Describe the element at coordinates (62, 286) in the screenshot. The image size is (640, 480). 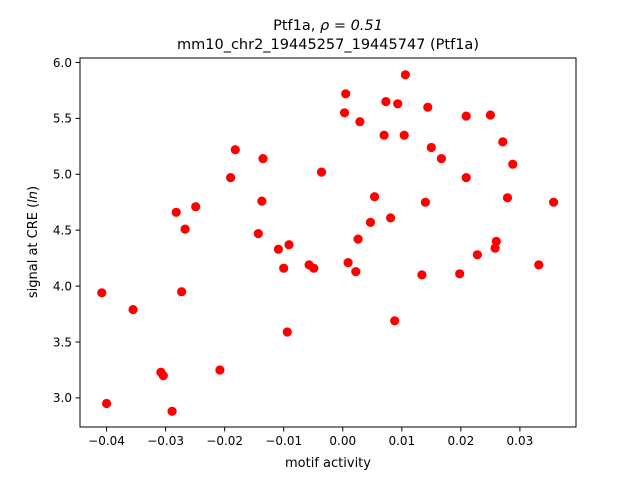
I see `y-tick-label: 4.0` at that location.